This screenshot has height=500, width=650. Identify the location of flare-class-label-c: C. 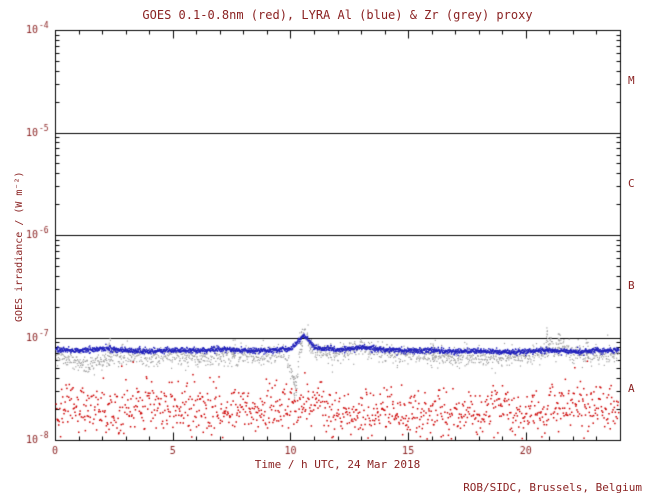
(631, 183).